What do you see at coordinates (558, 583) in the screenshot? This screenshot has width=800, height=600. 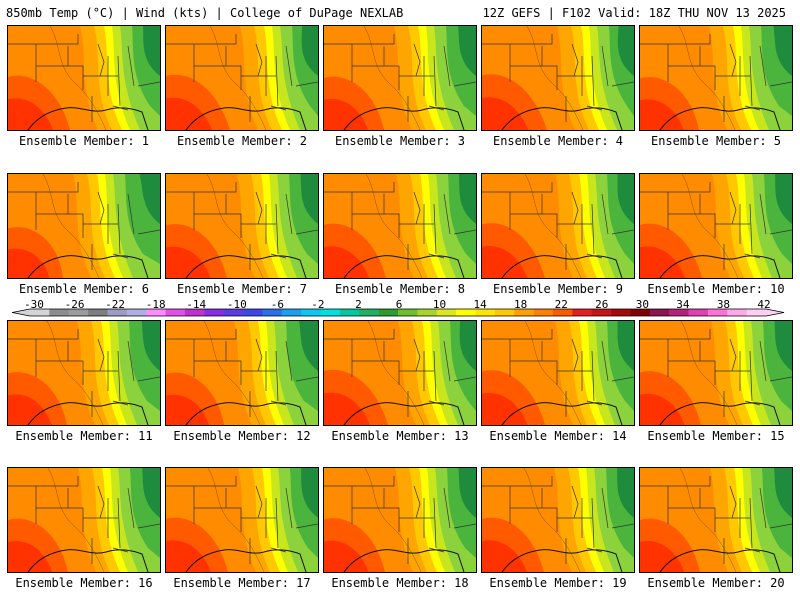 I see `ensemble-member-label-19: Ensemble Member: 19` at bounding box center [558, 583].